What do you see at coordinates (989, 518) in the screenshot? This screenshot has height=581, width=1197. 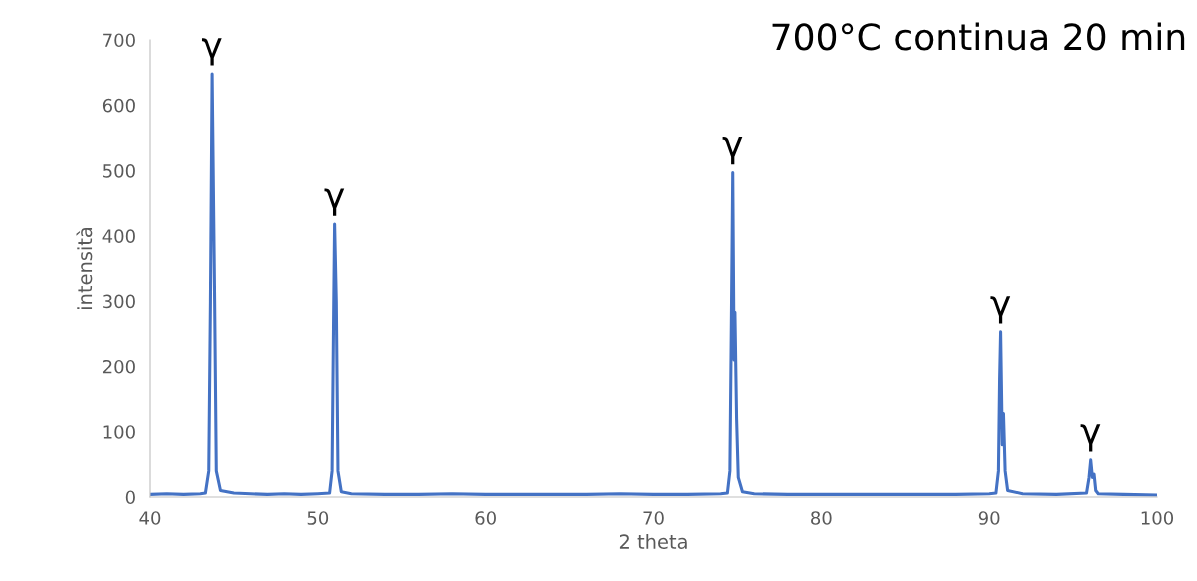 I see `x-tick-label: 90` at bounding box center [989, 518].